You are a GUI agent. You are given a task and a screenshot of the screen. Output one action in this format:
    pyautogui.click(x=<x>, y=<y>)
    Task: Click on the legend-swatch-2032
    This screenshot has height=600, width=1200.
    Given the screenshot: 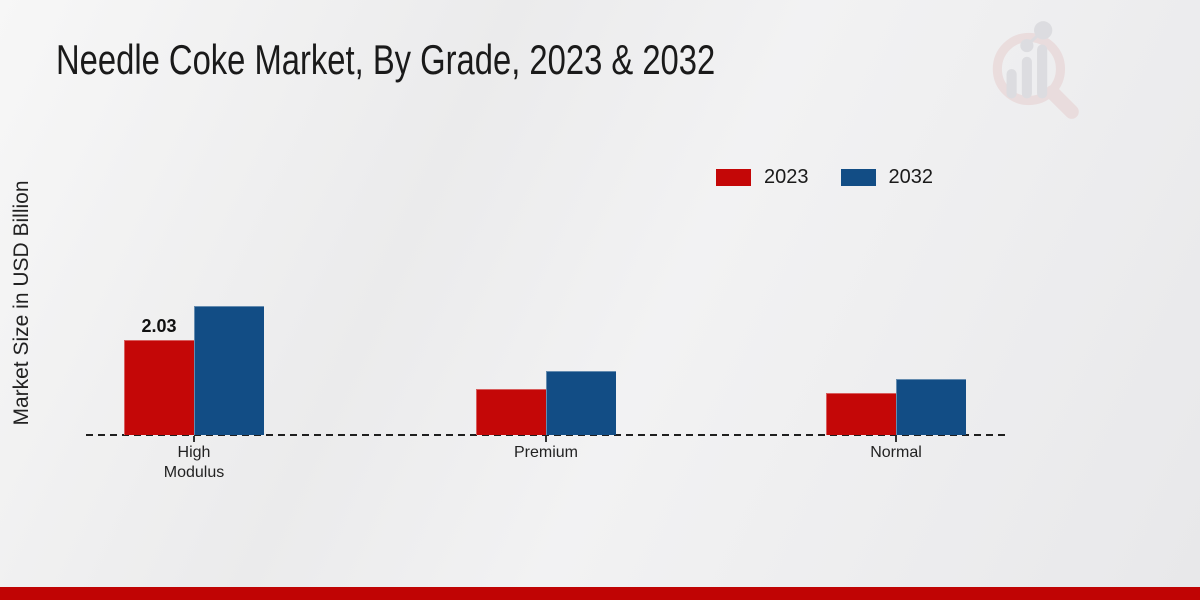 What is the action you would take?
    pyautogui.click(x=858, y=177)
    